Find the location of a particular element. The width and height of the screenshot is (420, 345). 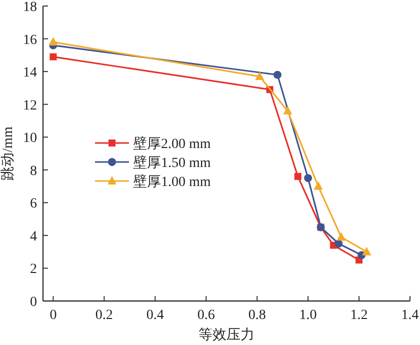

y-tick-label: 10 is located at coordinates (30, 138).